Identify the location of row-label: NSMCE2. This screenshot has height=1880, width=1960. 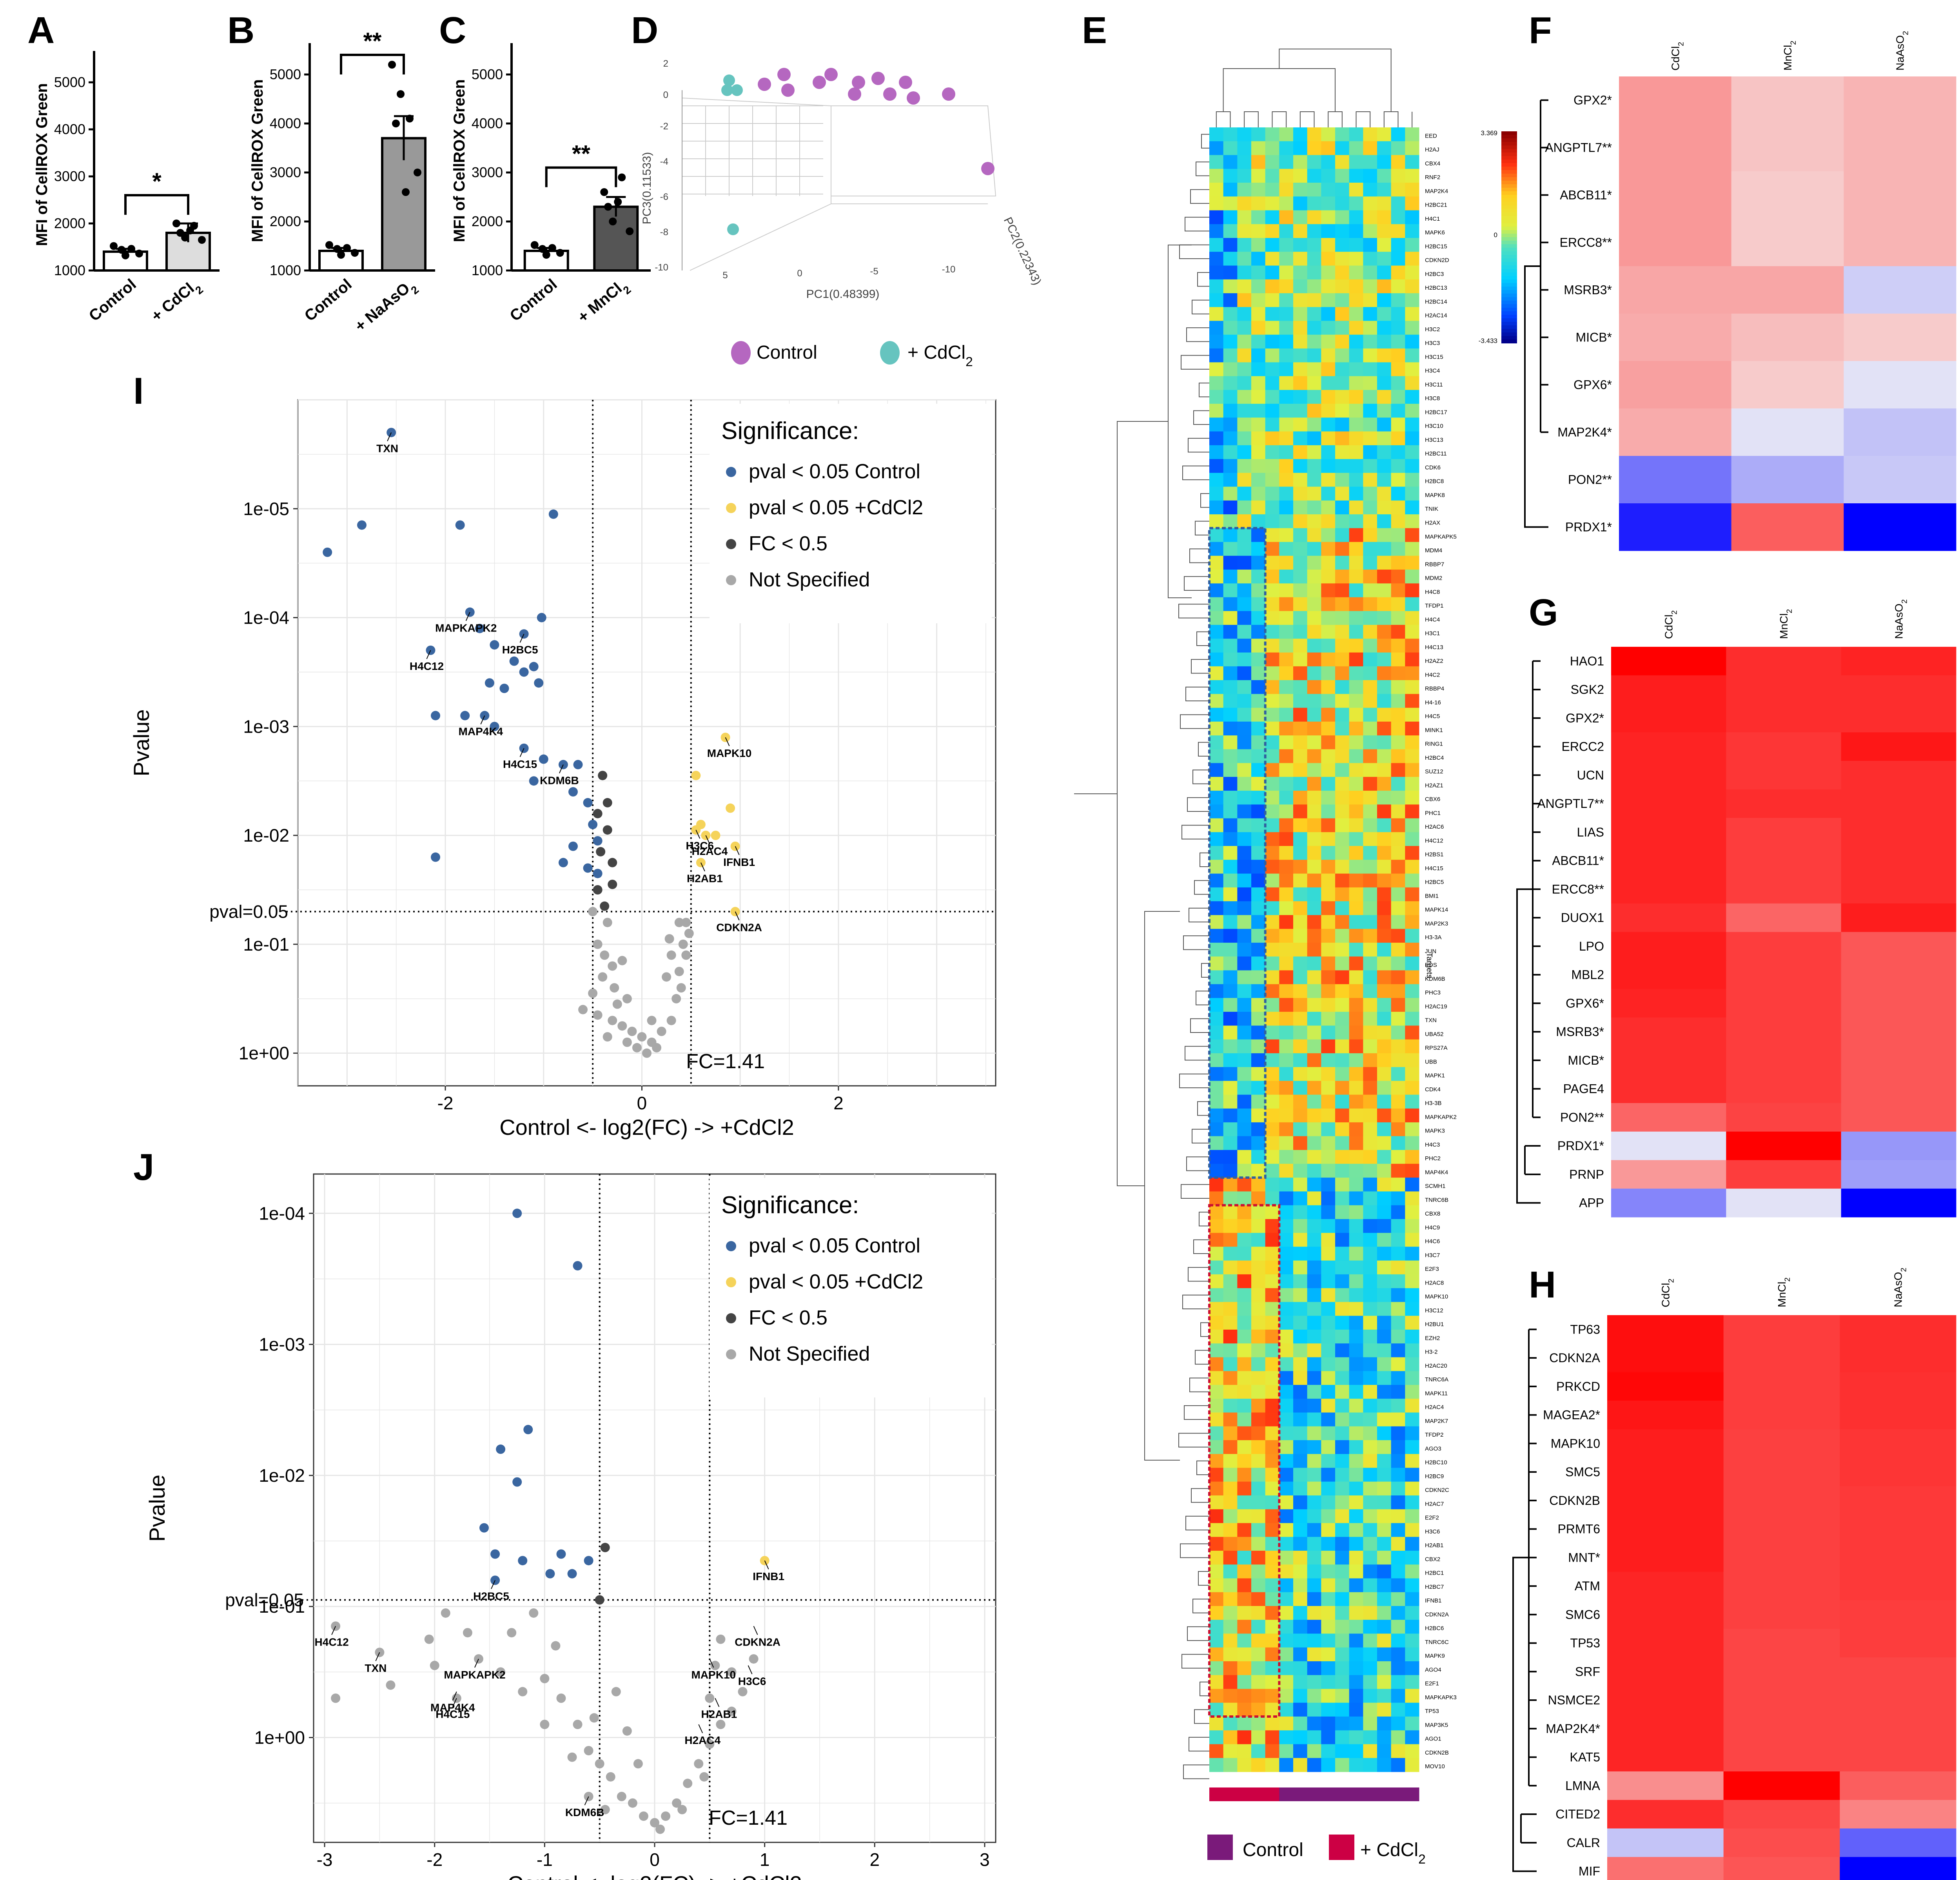
(1574, 1700).